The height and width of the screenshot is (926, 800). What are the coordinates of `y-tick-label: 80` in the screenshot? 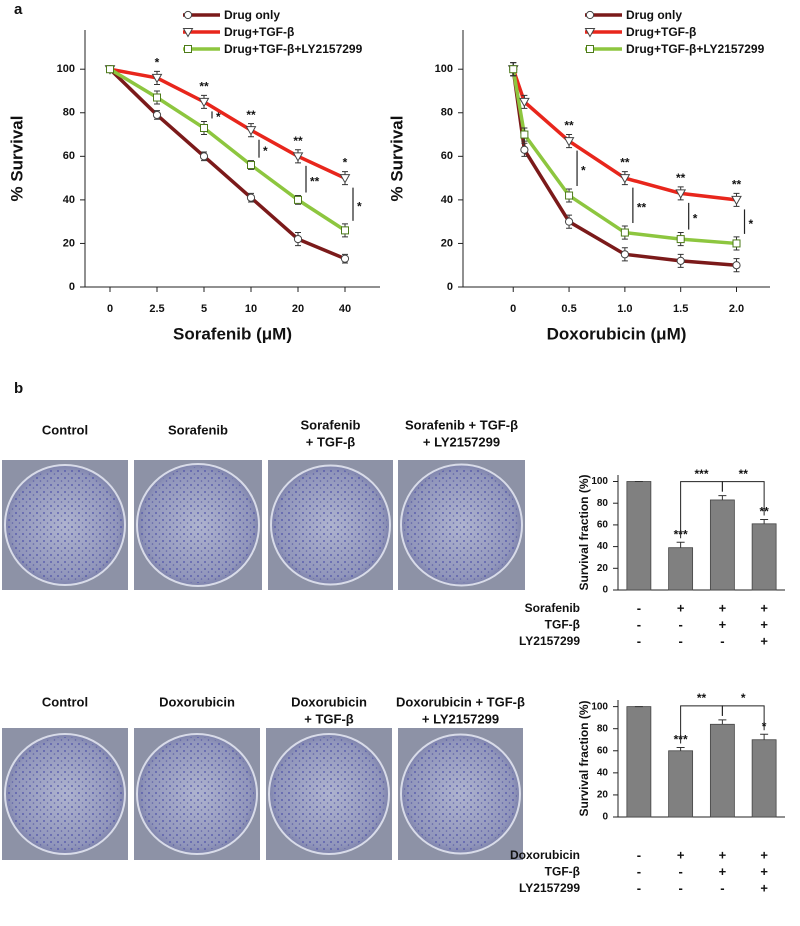 It's located at (447, 113).